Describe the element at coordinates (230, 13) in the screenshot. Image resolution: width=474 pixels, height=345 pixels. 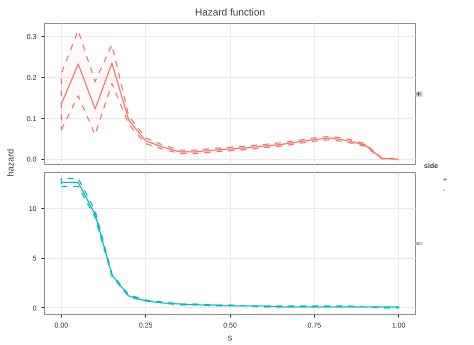
I see `chart-title: Hazard function` at that location.